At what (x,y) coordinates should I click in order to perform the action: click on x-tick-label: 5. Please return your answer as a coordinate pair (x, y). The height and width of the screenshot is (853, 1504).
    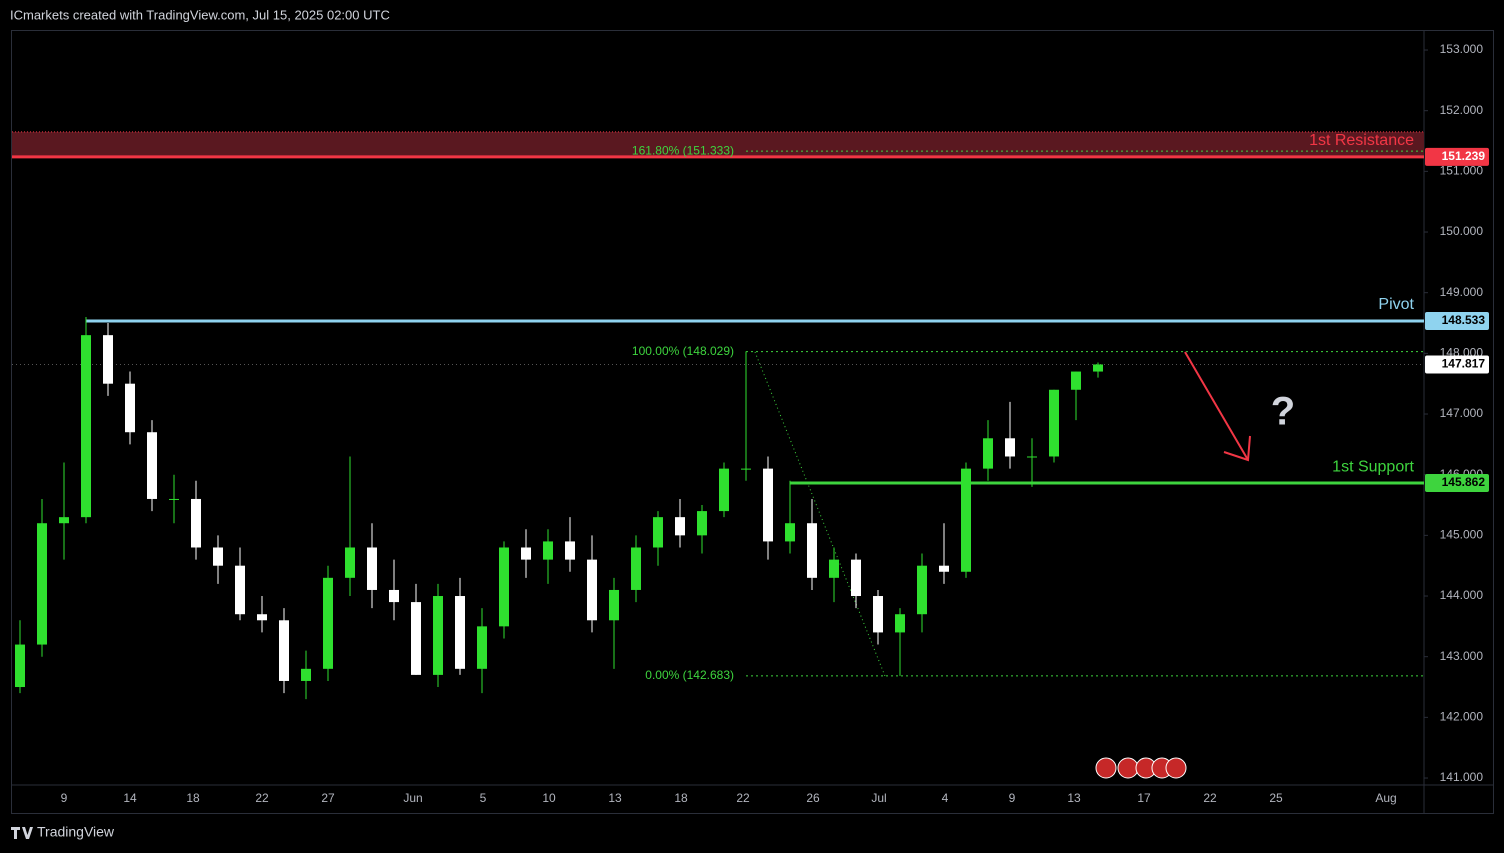
    Looking at the image, I should click on (483, 798).